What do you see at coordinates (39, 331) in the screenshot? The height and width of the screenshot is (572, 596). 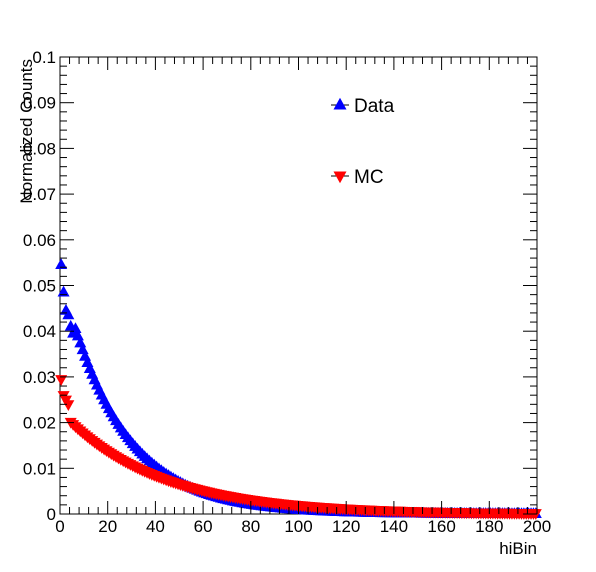 I see `y-tick-label: 0.04` at bounding box center [39, 331].